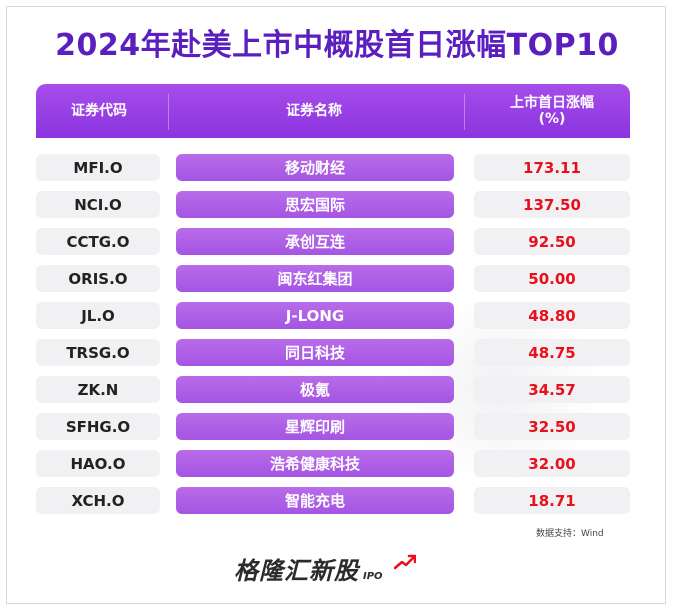  Describe the element at coordinates (98, 167) in the screenshot. I see `cell-code: MFI.O` at that location.